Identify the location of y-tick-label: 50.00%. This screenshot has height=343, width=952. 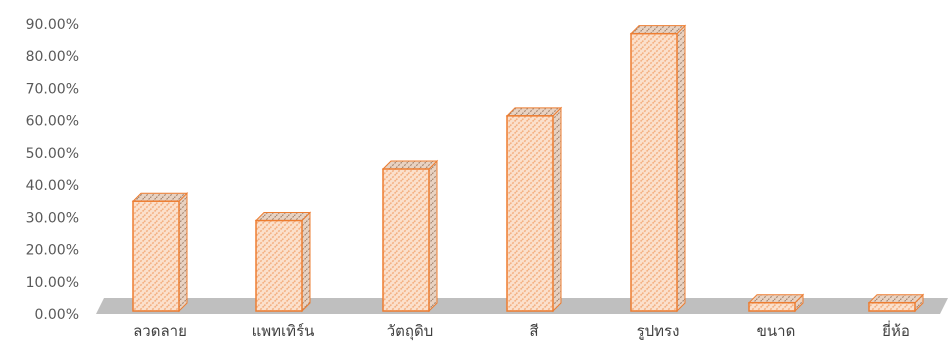
(52, 154).